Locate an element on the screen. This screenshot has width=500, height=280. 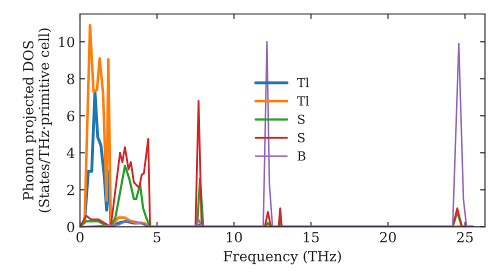
y-tick-label: 2 is located at coordinates (70, 190).